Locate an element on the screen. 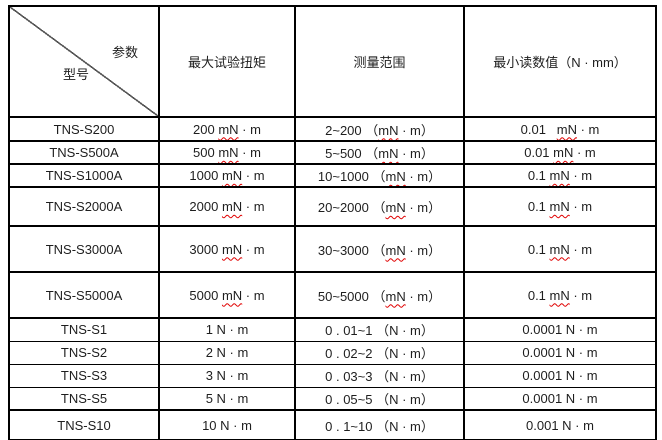 The height and width of the screenshot is (440, 662). cell-max-torque: 3000 mN · m is located at coordinates (227, 249).